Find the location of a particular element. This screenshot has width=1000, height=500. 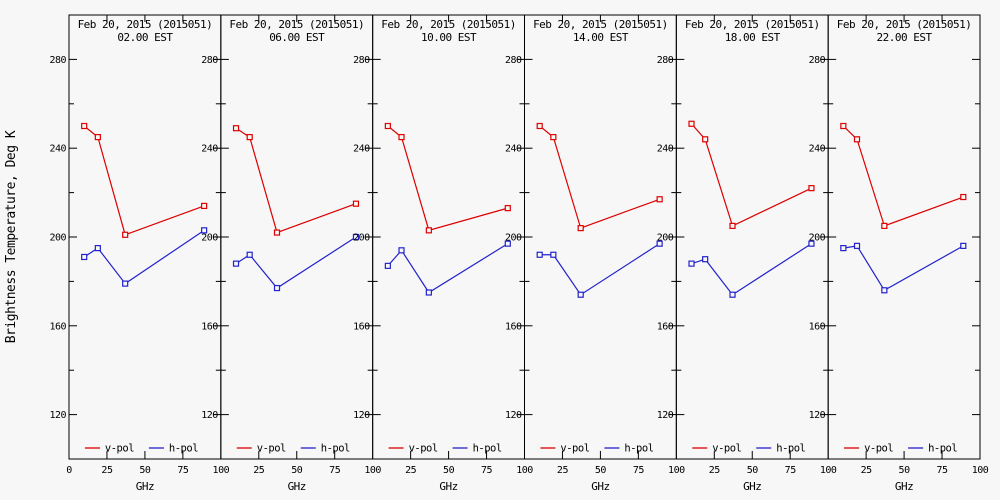

x-tick-label: 0 is located at coordinates (69, 470).